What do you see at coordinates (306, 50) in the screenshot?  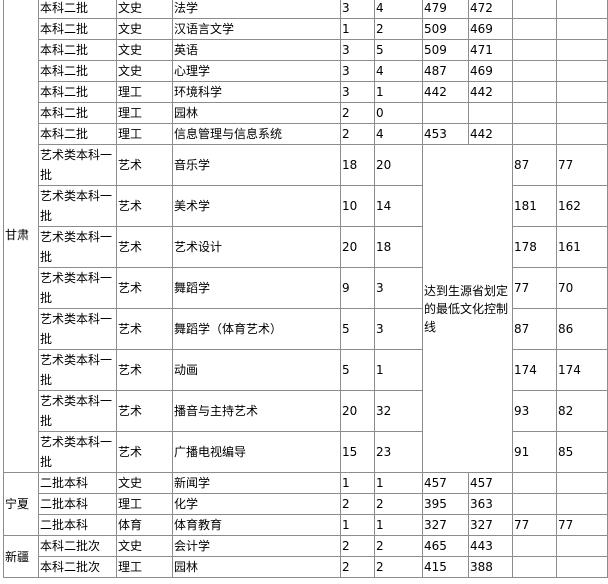 I see `table-row: 本科二批 文史 英语 3 5 509 471` at bounding box center [306, 50].